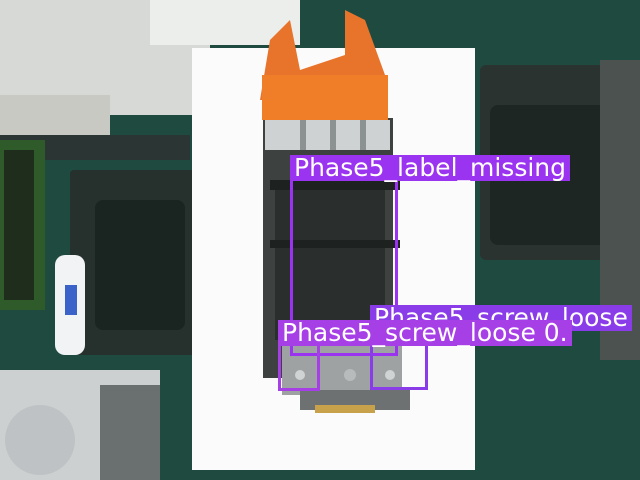 The image size is (640, 480). What do you see at coordinates (425, 355) in the screenshot?
I see `detection-box: Phase5_screw_loose 0.` at bounding box center [425, 355].